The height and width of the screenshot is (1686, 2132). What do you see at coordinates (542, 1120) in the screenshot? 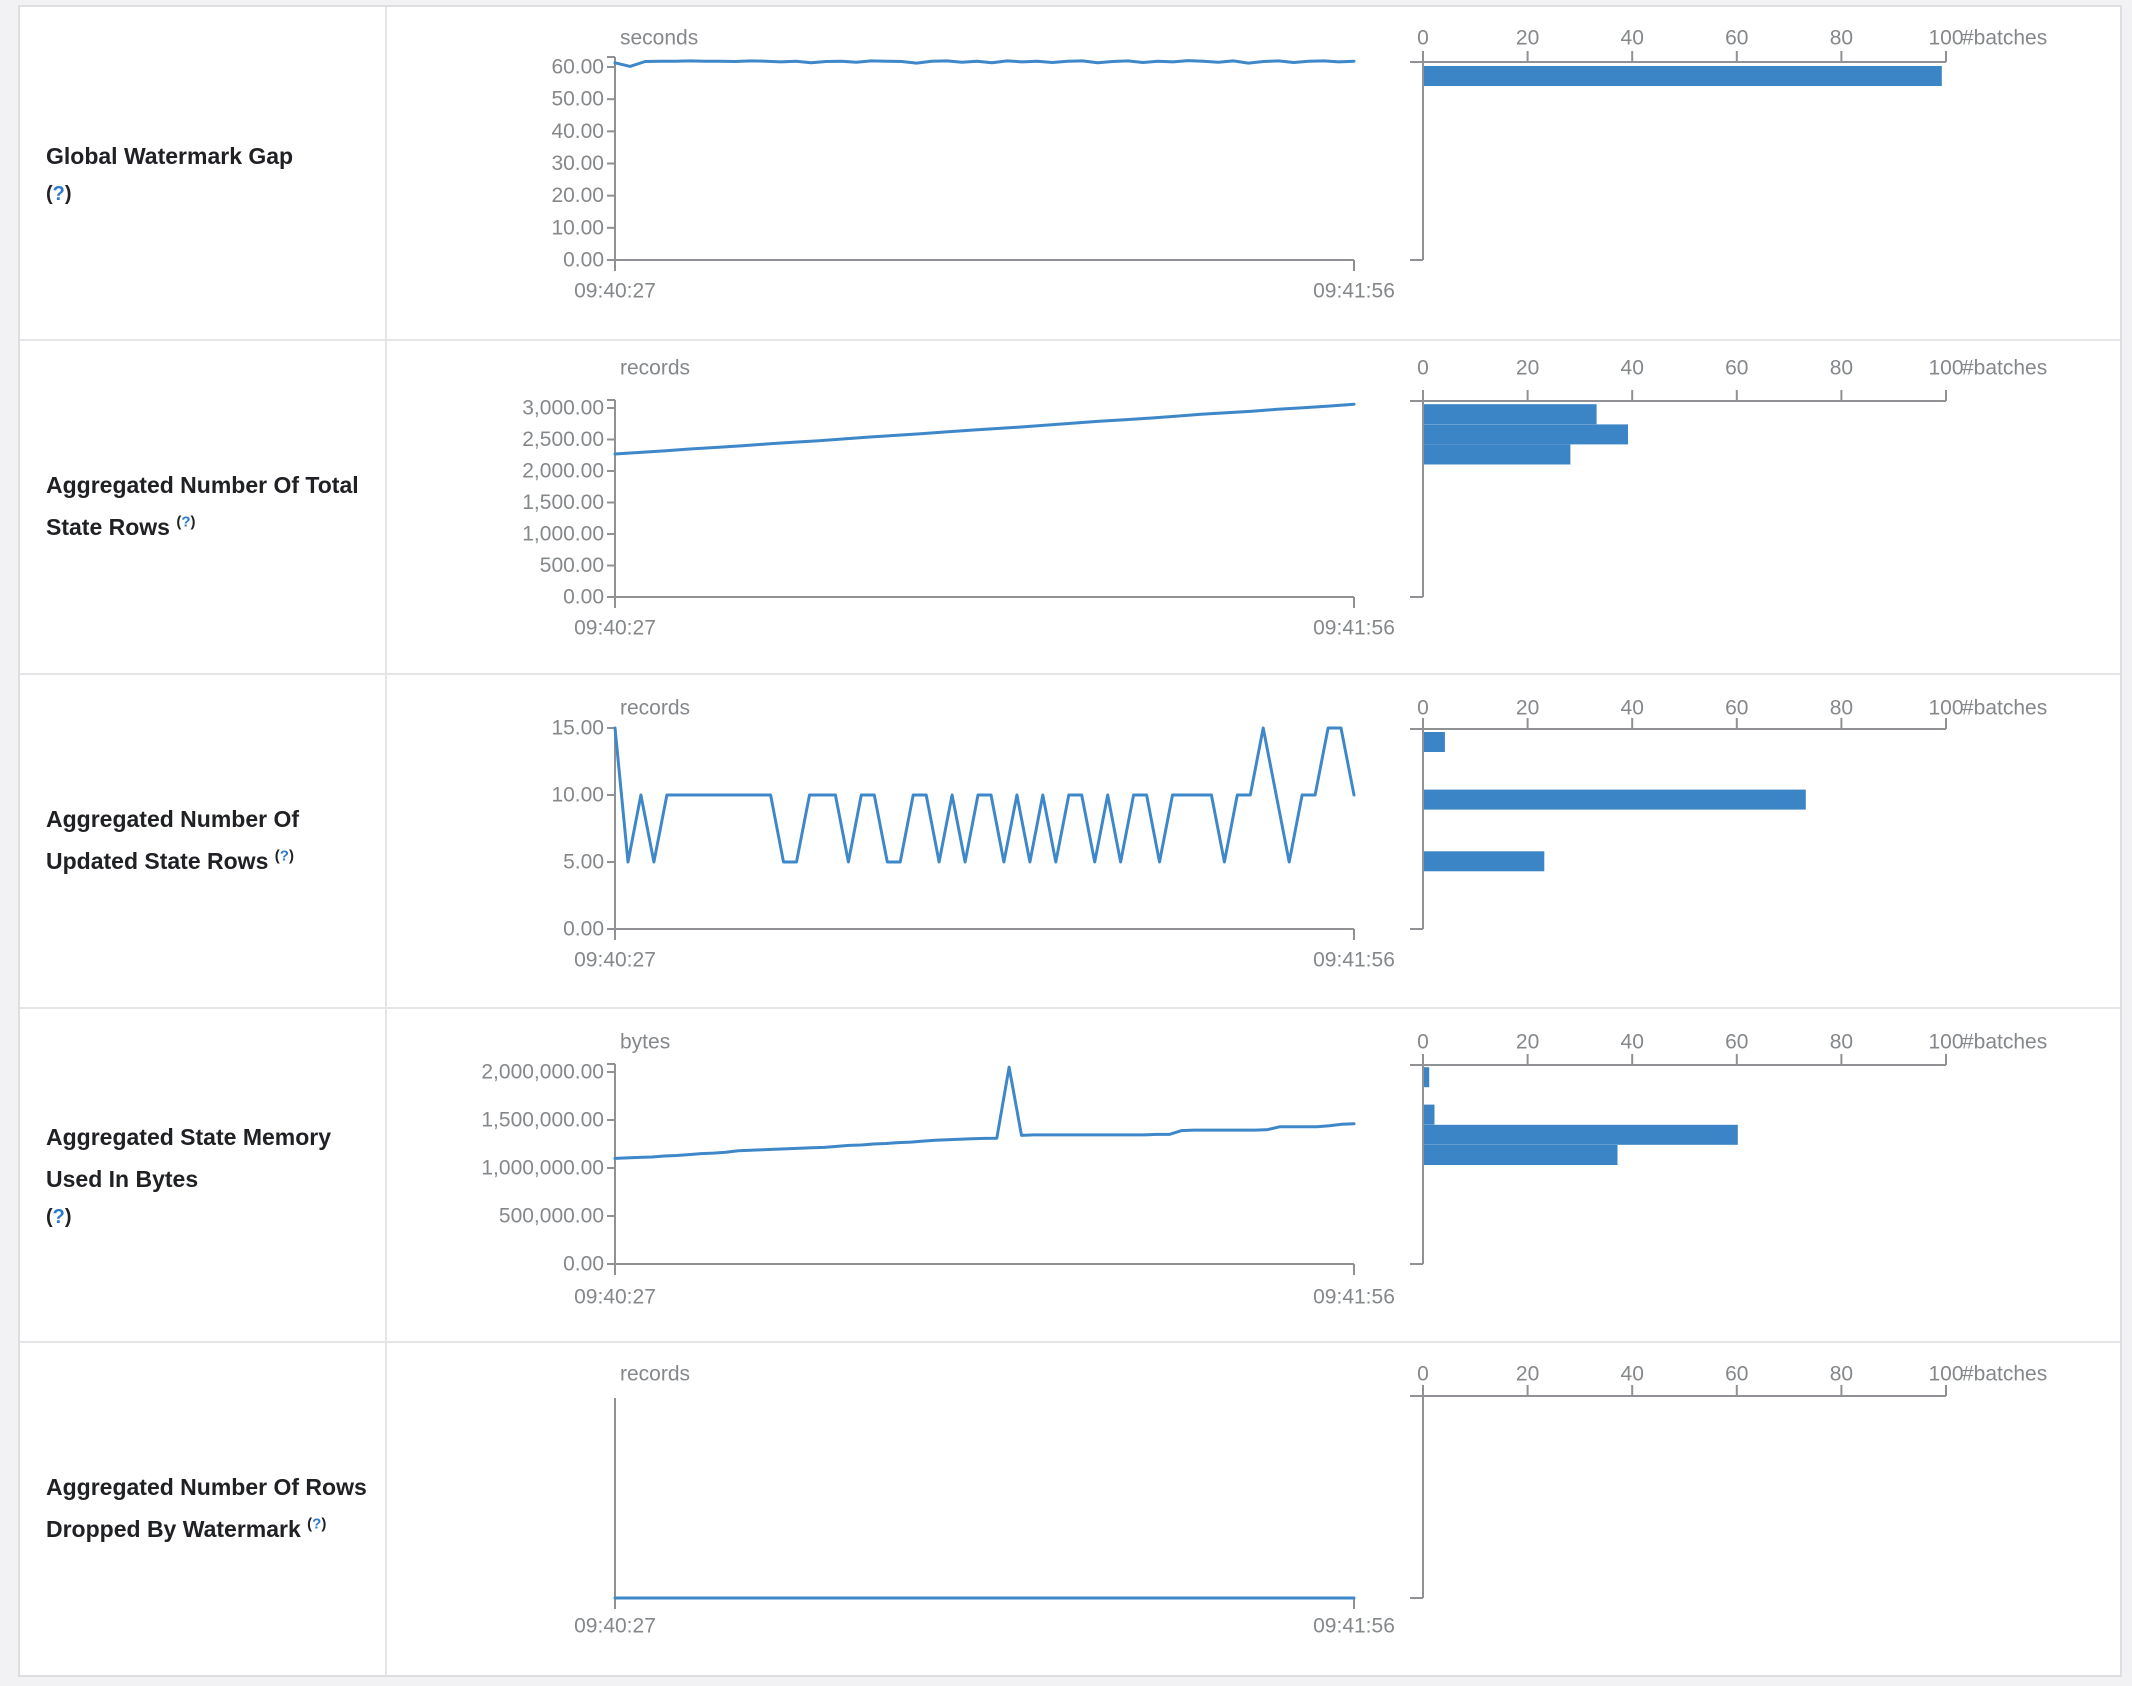
I see `y-tick-label: 1,500,000.00` at bounding box center [542, 1120].